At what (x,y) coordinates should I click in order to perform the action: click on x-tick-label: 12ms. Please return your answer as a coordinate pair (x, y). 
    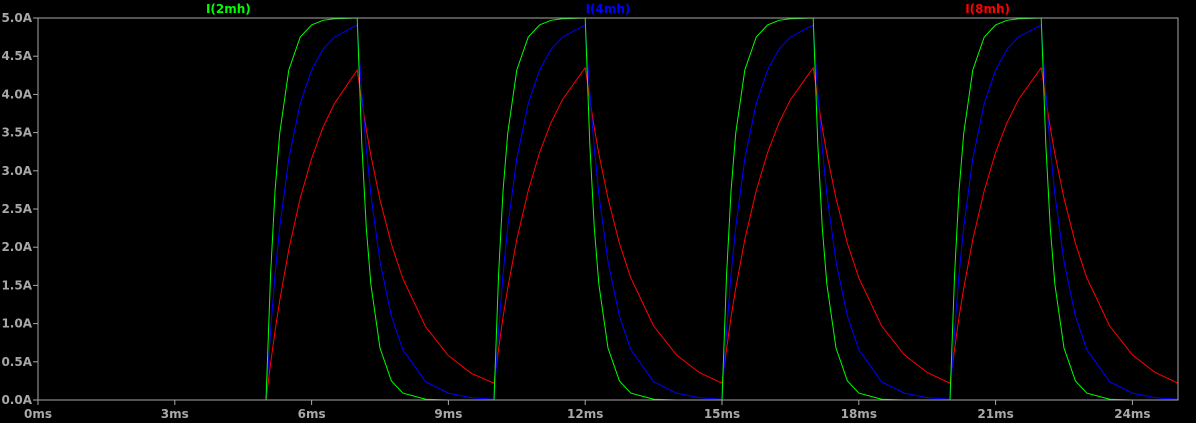
    Looking at the image, I should click on (585, 414).